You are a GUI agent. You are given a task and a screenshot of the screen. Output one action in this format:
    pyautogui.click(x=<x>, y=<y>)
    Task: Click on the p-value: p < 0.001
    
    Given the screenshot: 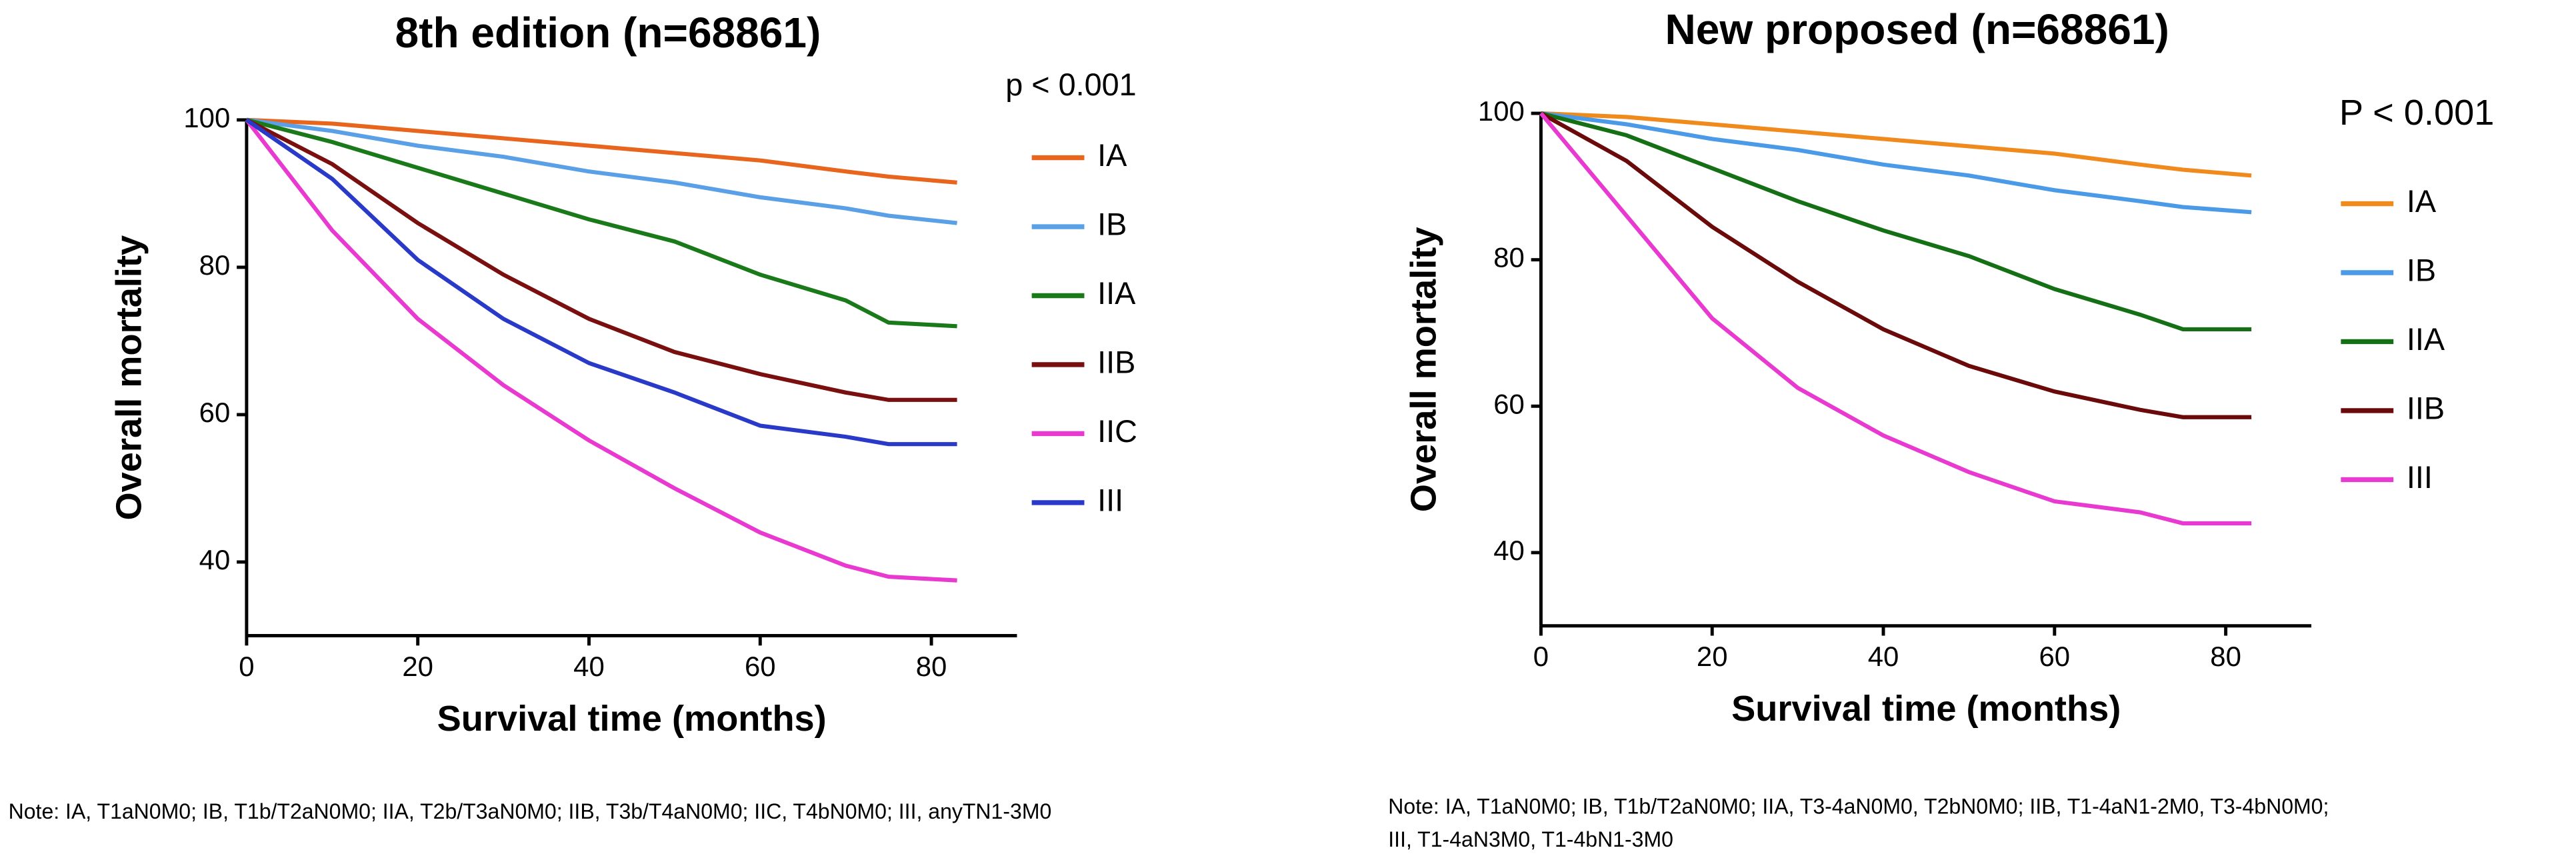 What is the action you would take?
    pyautogui.click(x=1070, y=84)
    